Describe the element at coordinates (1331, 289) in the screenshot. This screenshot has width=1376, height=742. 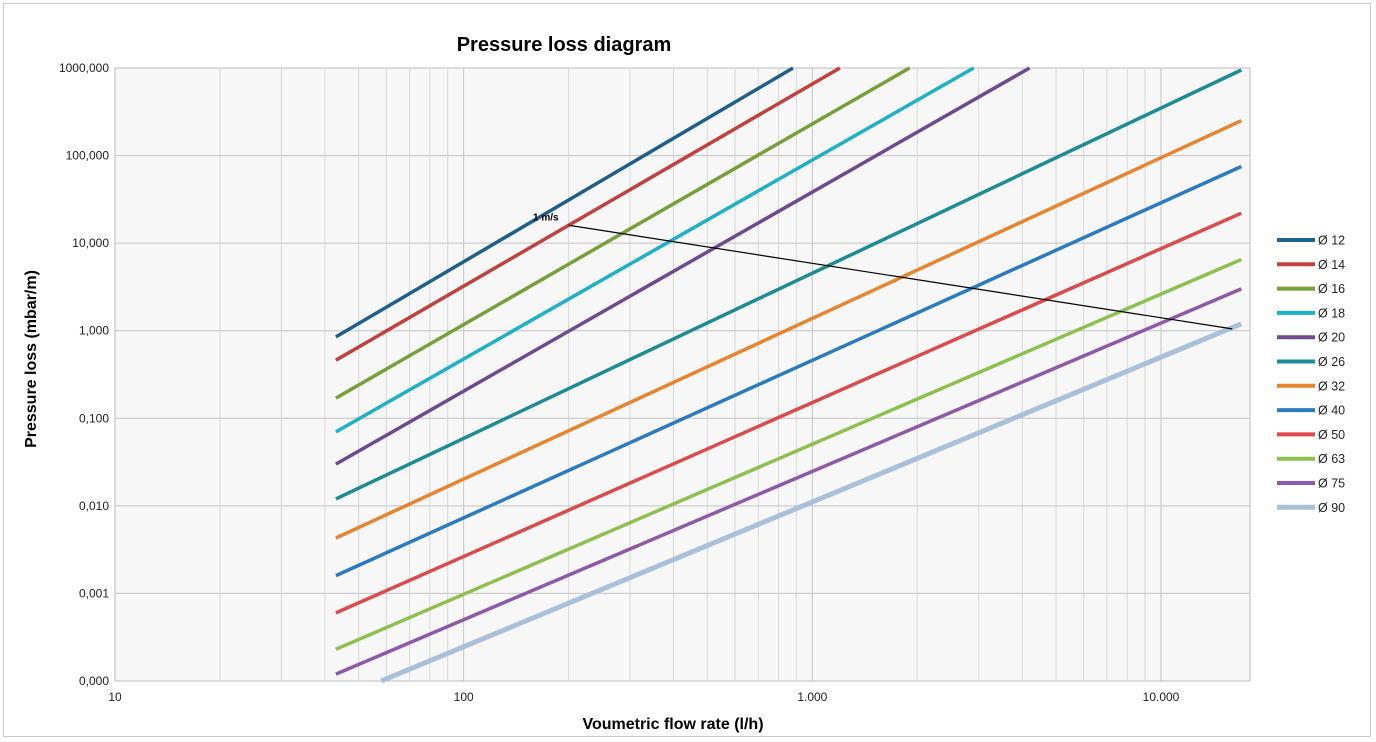
I see `legend-label: Ø 16` at that location.